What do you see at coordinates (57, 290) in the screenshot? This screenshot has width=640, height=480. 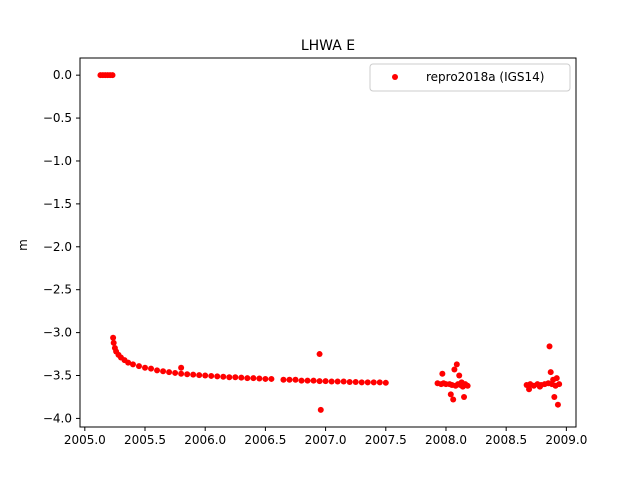 I see `y-tick-label: −2.5` at bounding box center [57, 290].